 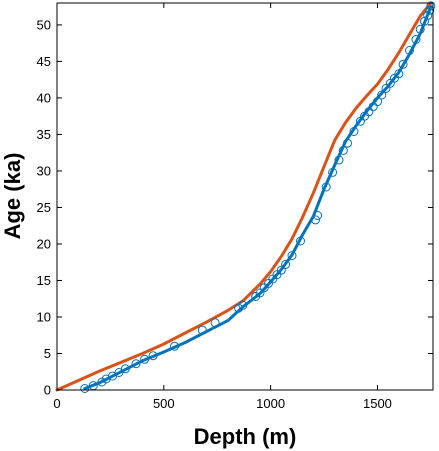 What do you see at coordinates (44, 280) in the screenshot?
I see `y-tick-label: 15` at bounding box center [44, 280].